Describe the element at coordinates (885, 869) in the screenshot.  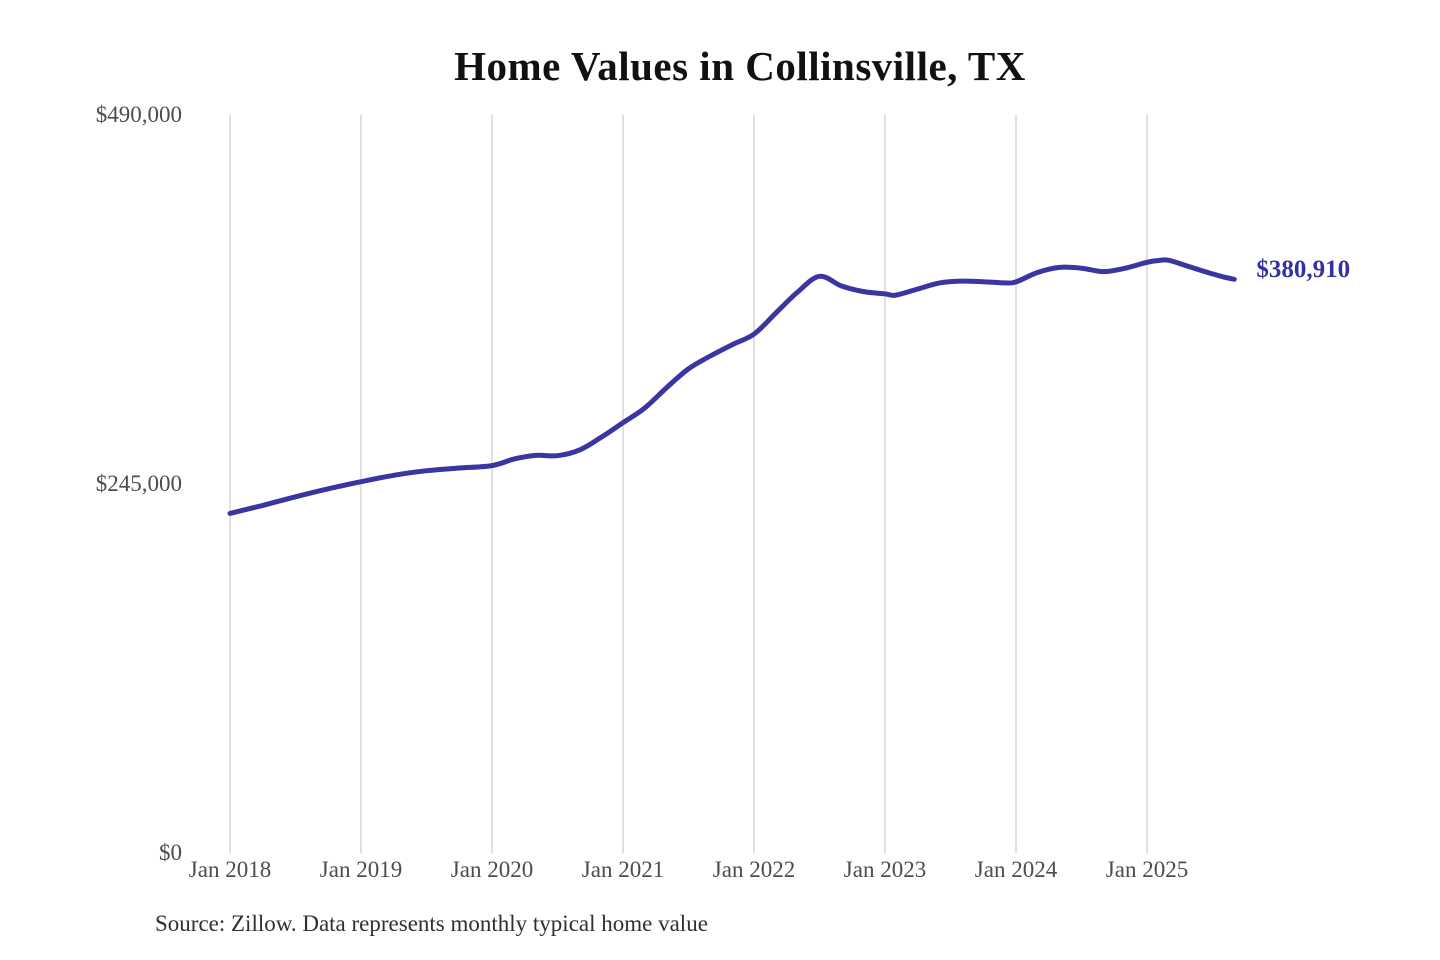
I see `x-tick-label: Jan 2023` at that location.